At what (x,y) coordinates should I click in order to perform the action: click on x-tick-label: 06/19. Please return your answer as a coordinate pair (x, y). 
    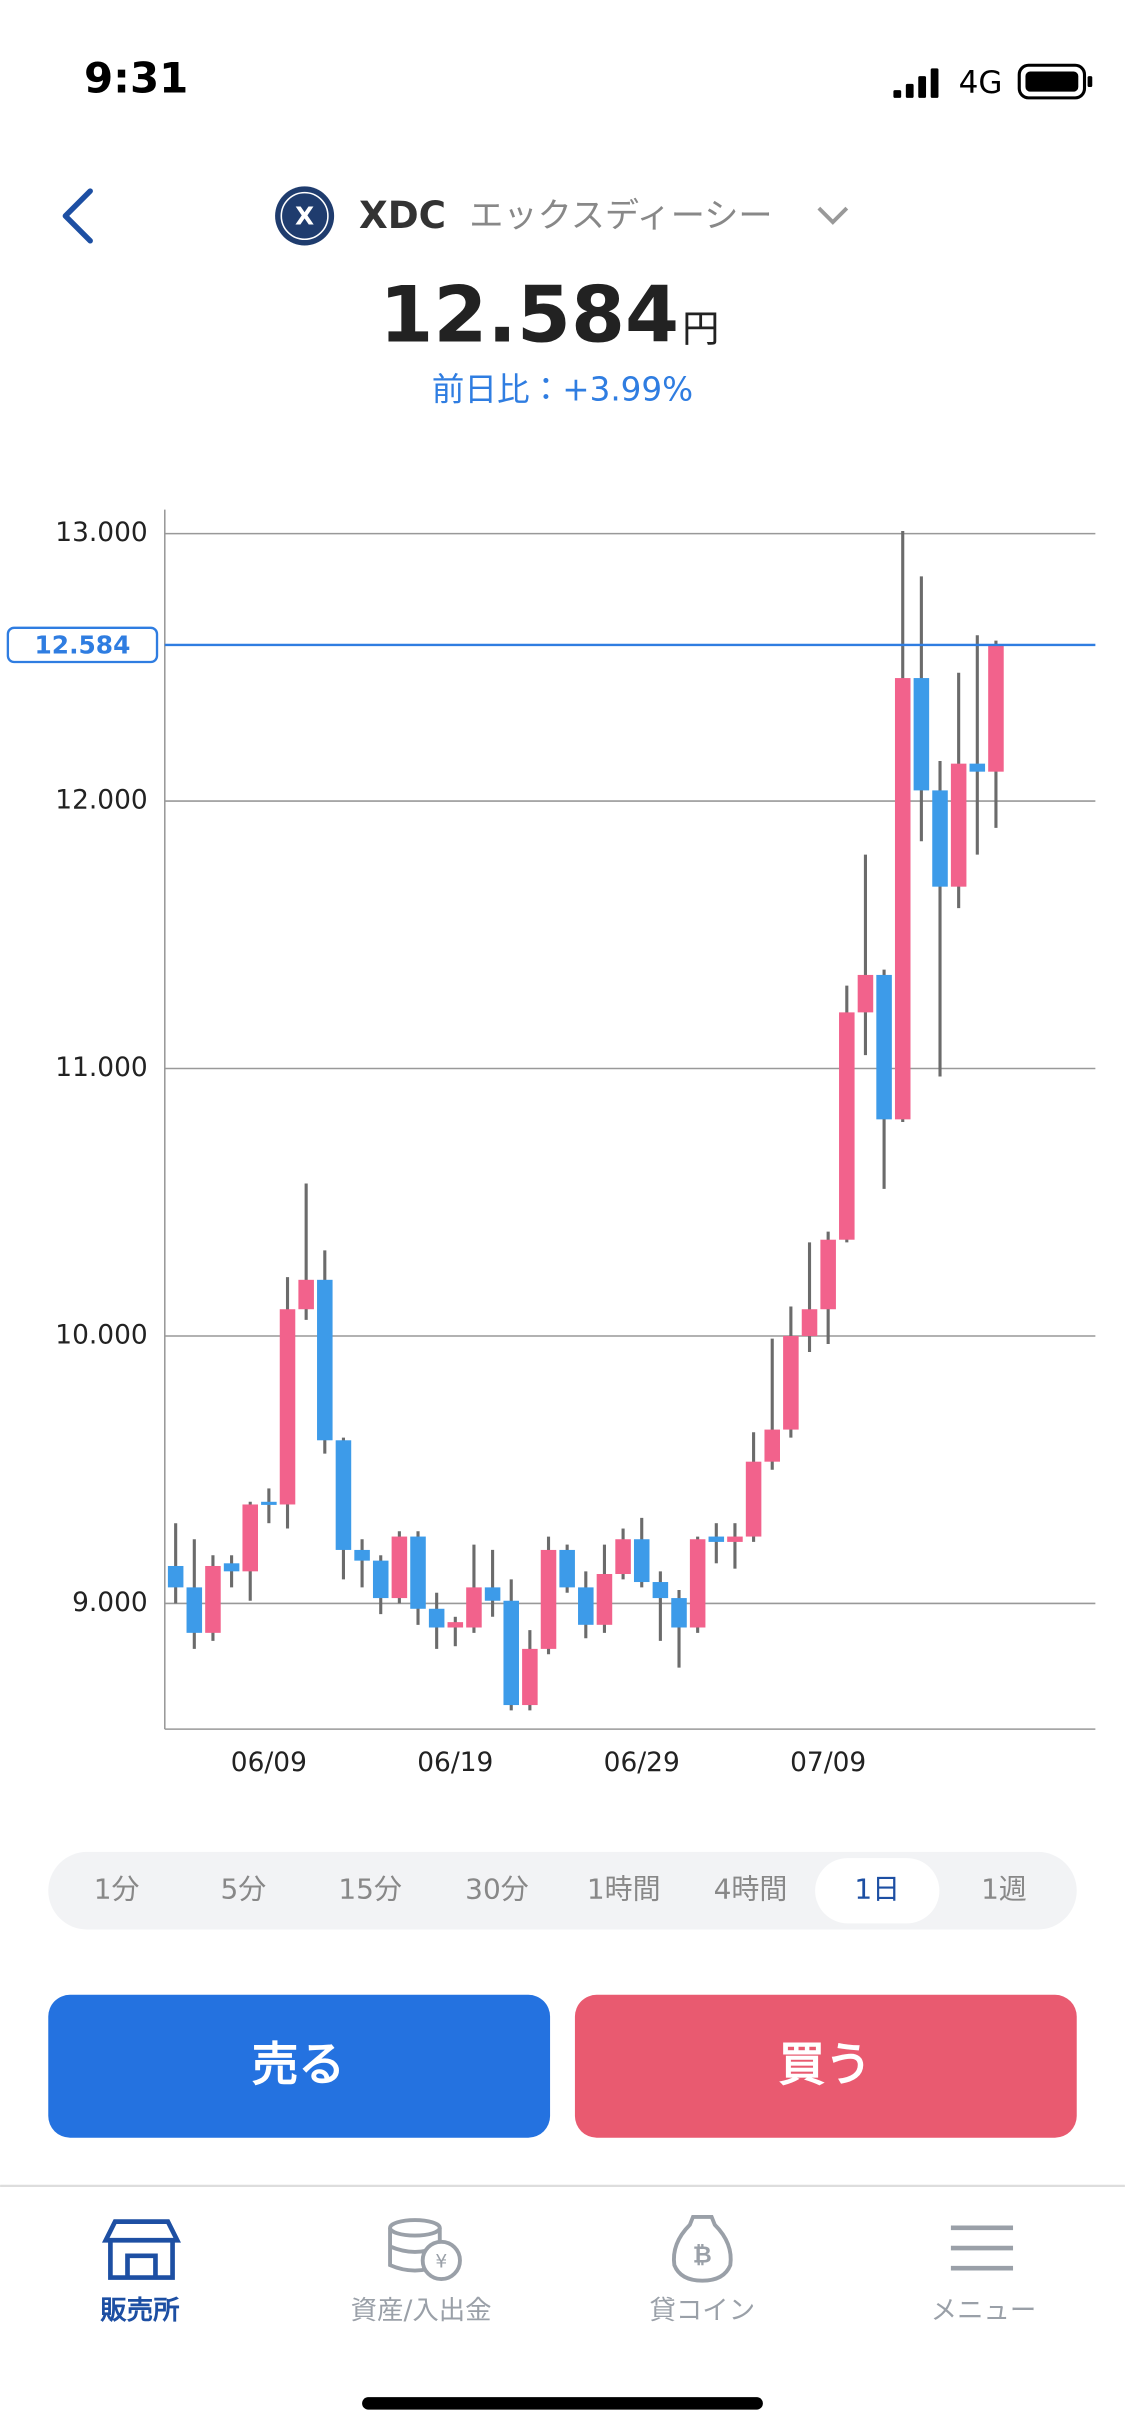
    Looking at the image, I should click on (455, 1762).